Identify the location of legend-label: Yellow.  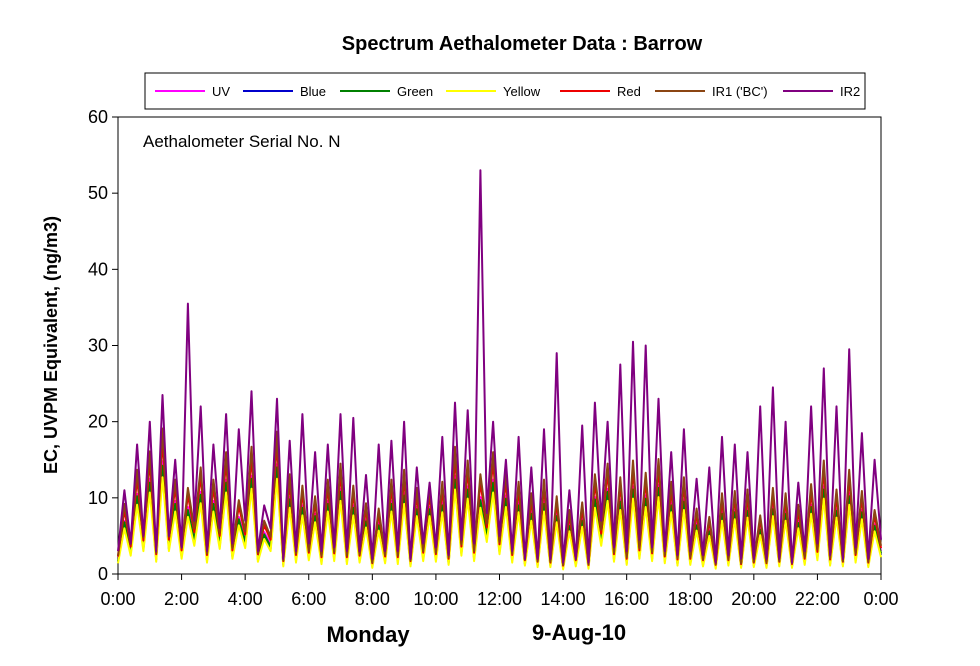
(522, 91).